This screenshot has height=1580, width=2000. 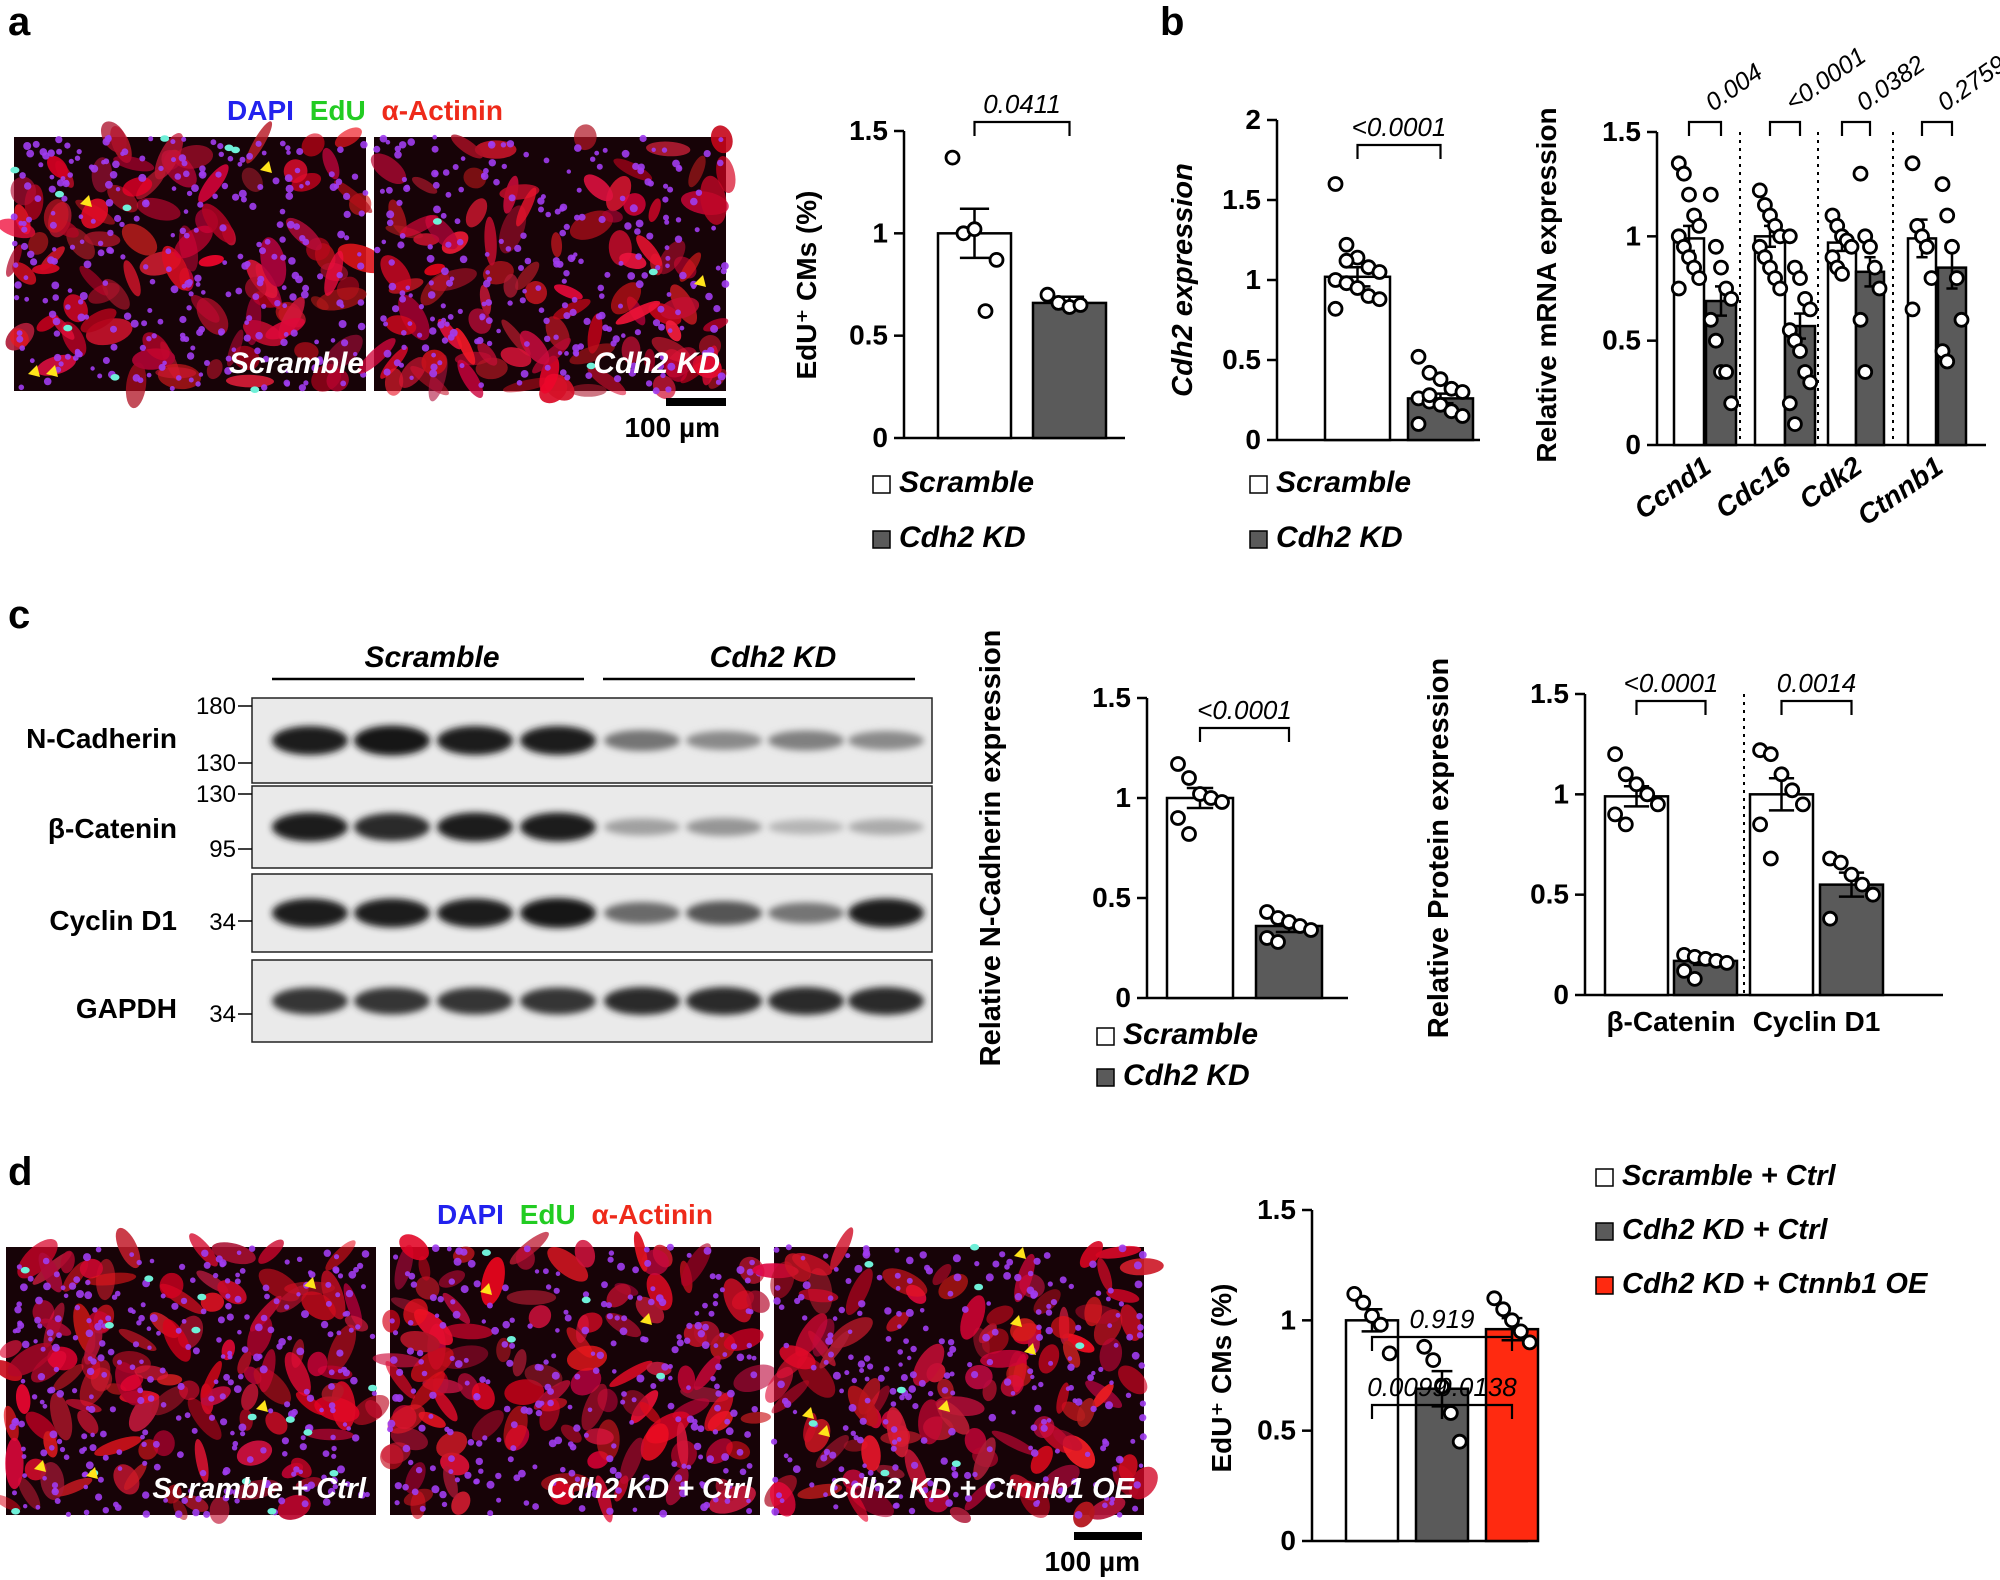 What do you see at coordinates (19, 615) in the screenshot?
I see `panel-letter-c: c` at bounding box center [19, 615].